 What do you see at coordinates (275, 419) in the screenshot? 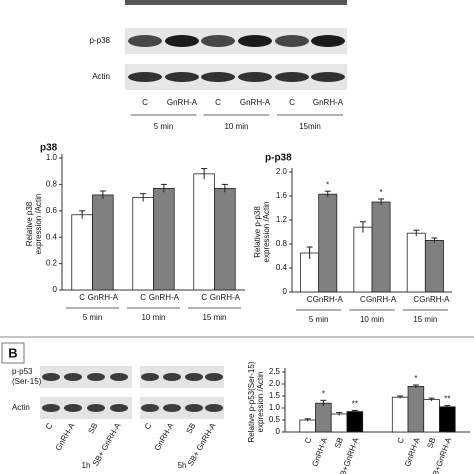
I see `y-tick-label: 0.5` at bounding box center [275, 419].